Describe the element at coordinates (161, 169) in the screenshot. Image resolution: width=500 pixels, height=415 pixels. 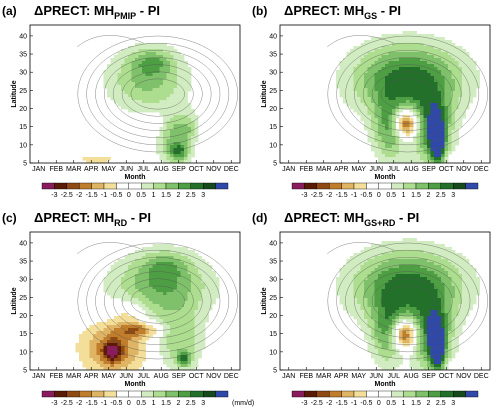
I see `x-tick-label: AUG` at that location.